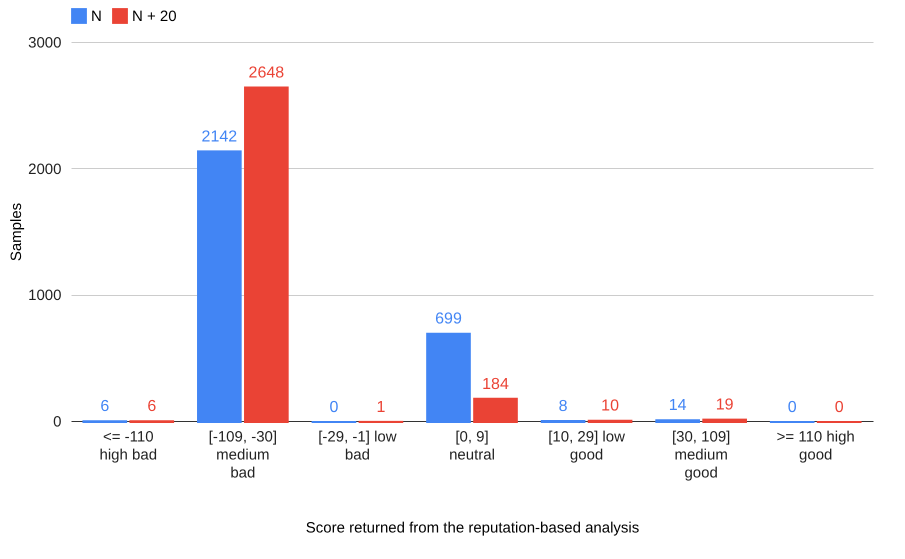 The height and width of the screenshot is (559, 905). Describe the element at coordinates (220, 137) in the screenshot. I see `data-label: 2142` at that location.